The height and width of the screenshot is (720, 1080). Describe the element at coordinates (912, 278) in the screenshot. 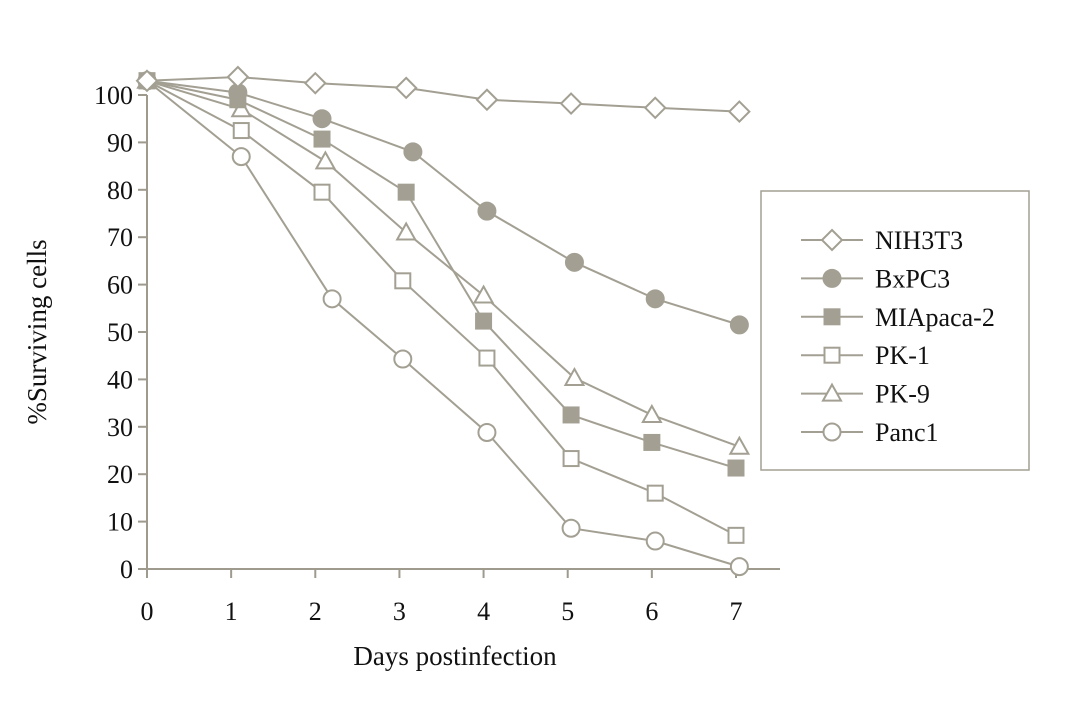

I see `legend-label: BxPC3` at that location.